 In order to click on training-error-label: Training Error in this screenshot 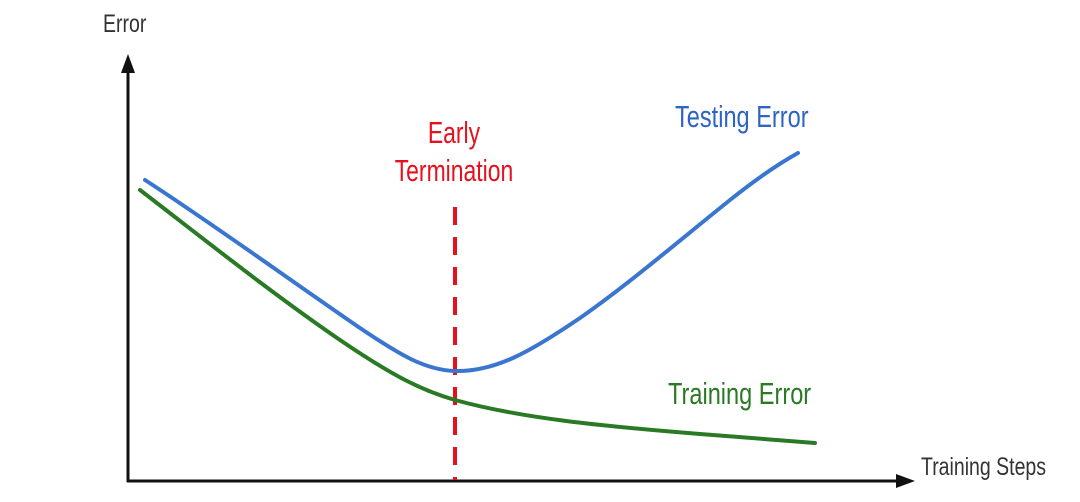, I will do `click(740, 393)`.